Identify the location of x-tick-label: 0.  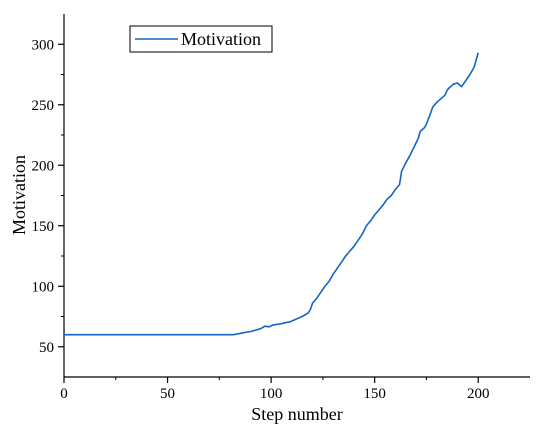
(64, 394).